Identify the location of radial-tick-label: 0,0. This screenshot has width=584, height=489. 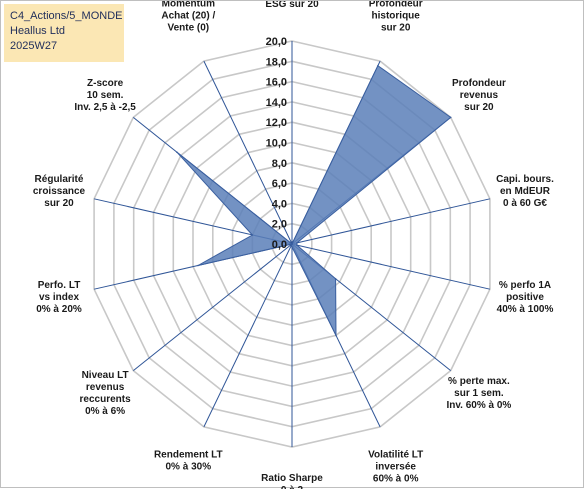
(279, 245).